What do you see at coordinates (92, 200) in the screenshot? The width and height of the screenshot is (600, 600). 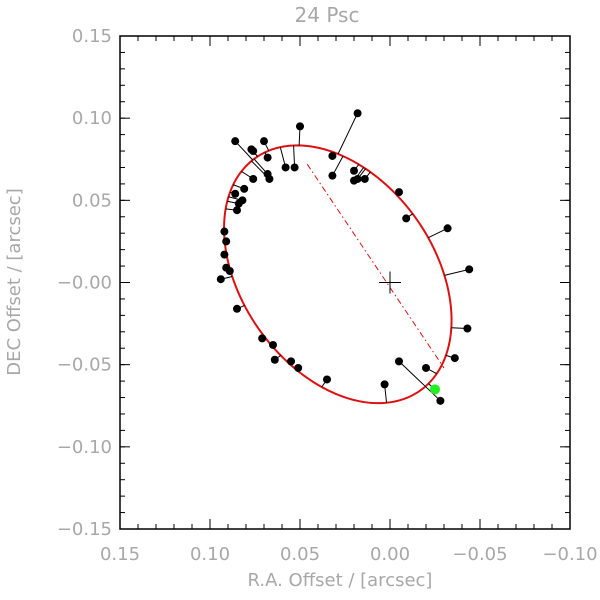 I see `y-tick-label: 0.05` at bounding box center [92, 200].